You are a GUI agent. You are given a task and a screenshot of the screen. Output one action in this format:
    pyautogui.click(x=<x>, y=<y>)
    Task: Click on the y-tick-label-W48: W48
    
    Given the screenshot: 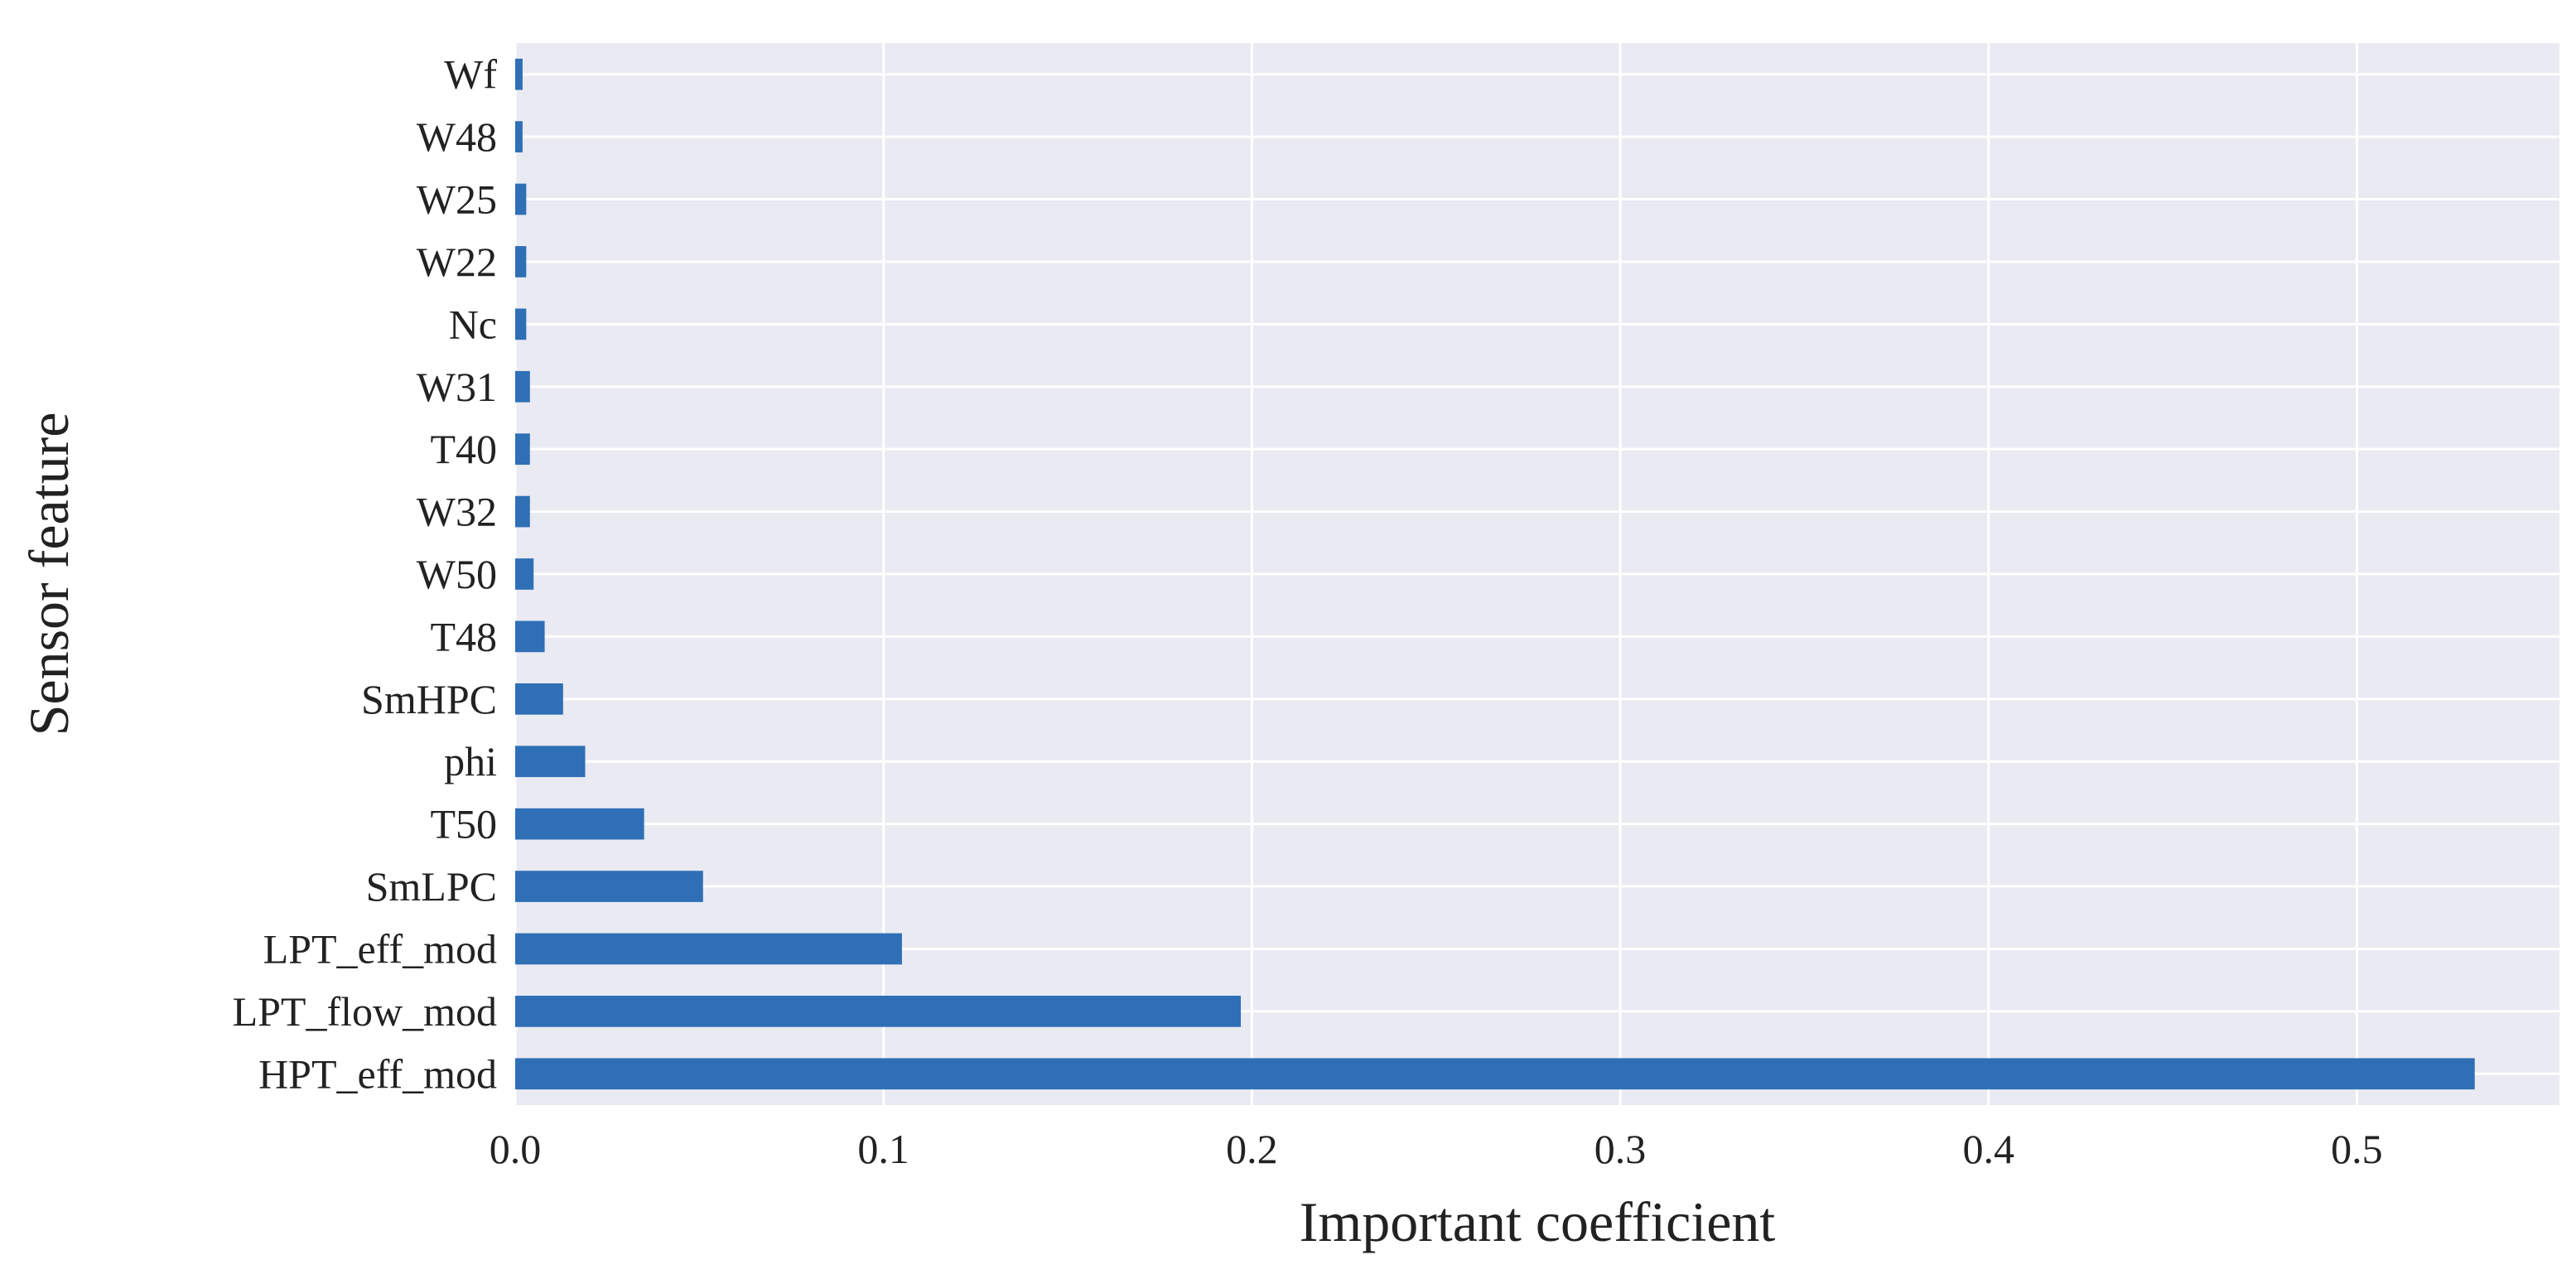 What is the action you would take?
    pyautogui.click(x=457, y=136)
    